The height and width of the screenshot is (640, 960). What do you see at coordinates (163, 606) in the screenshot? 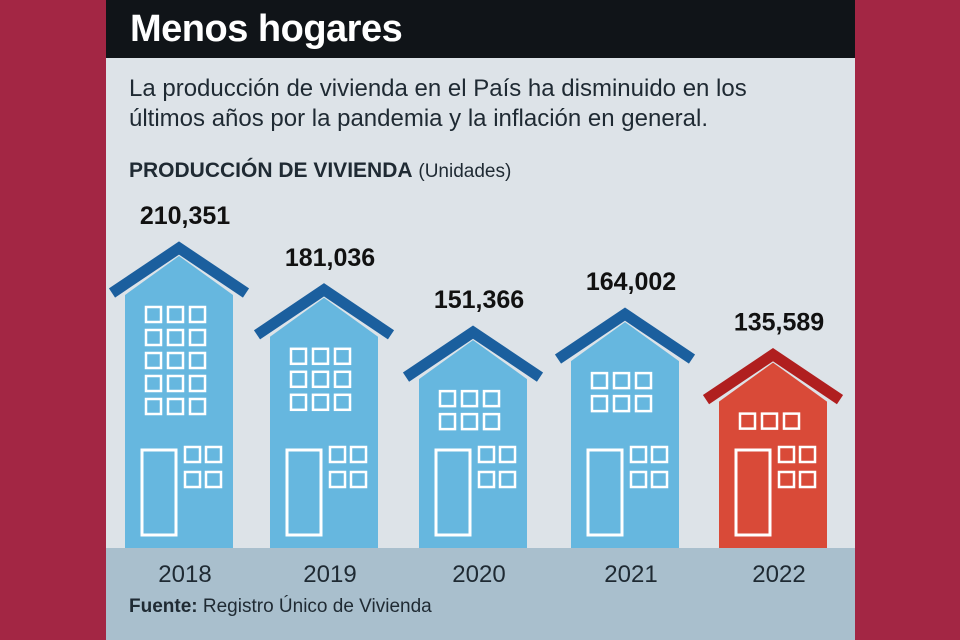
I see `source-prefix: Fuente:` at bounding box center [163, 606].